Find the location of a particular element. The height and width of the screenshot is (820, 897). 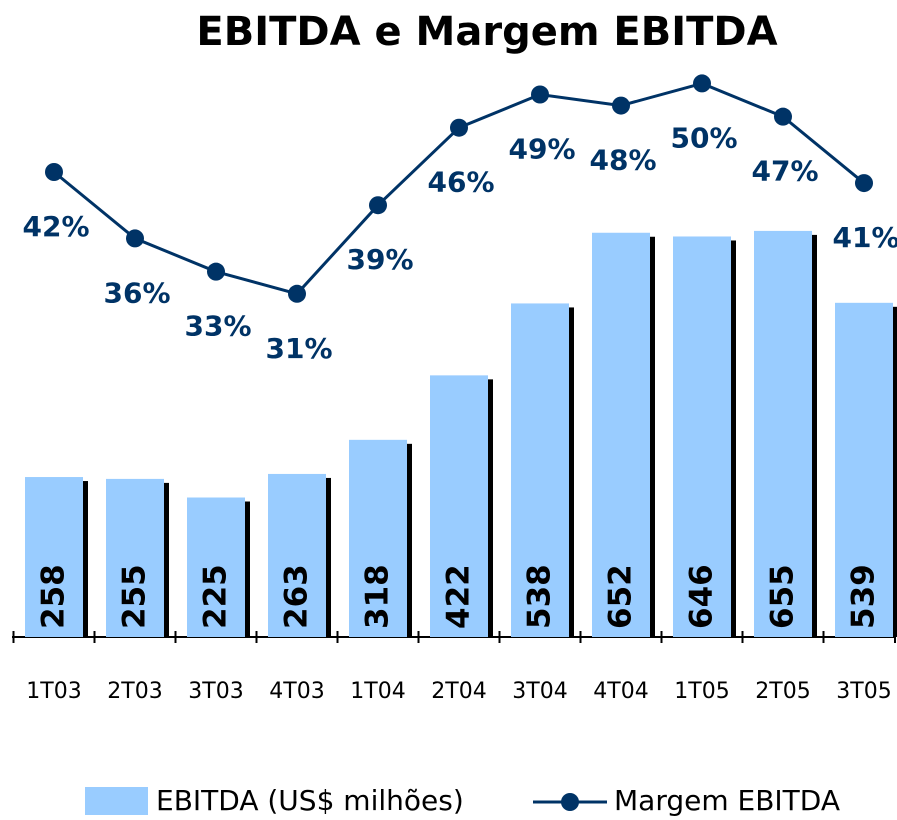

bar-value-label: 655 is located at coordinates (783, 596).